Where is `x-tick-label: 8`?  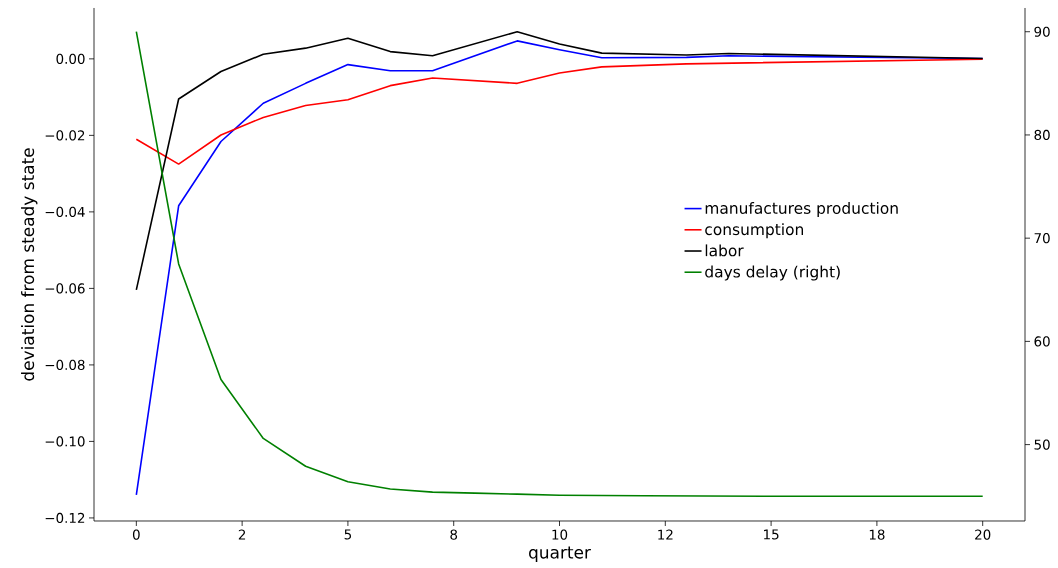 x-tick-label: 8 is located at coordinates (454, 534).